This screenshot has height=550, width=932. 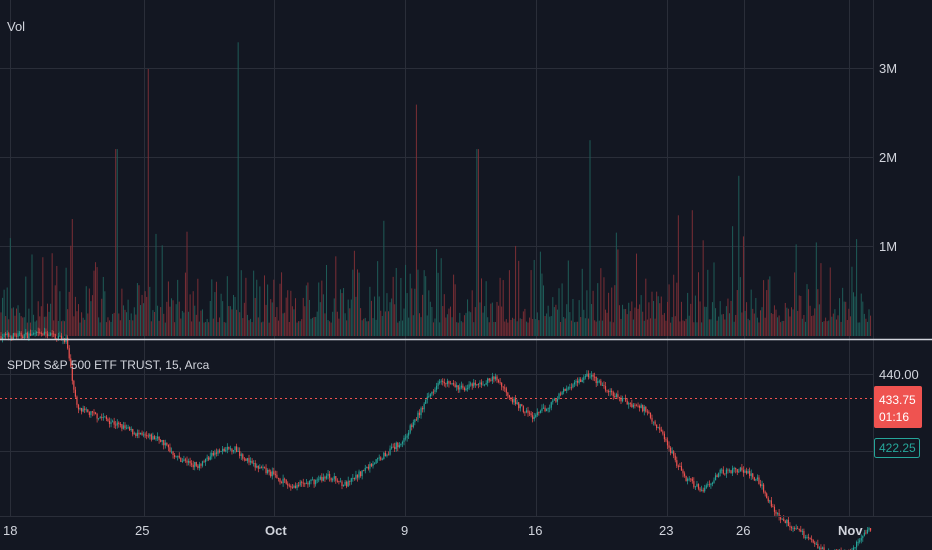 What do you see at coordinates (10, 530) in the screenshot?
I see `time-tick-18: 18` at bounding box center [10, 530].